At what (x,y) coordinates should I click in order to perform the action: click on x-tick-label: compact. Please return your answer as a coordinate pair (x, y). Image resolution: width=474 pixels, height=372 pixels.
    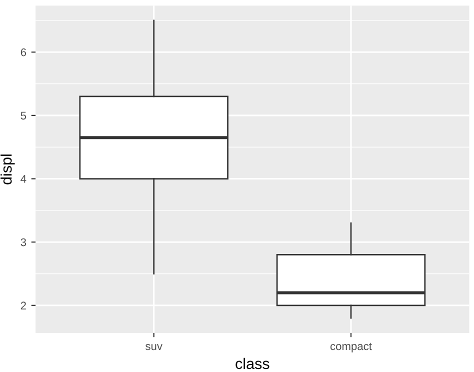
    Looking at the image, I should click on (351, 347).